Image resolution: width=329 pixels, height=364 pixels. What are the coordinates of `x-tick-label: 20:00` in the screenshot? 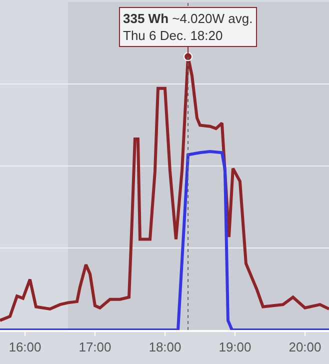 It's located at (305, 347).